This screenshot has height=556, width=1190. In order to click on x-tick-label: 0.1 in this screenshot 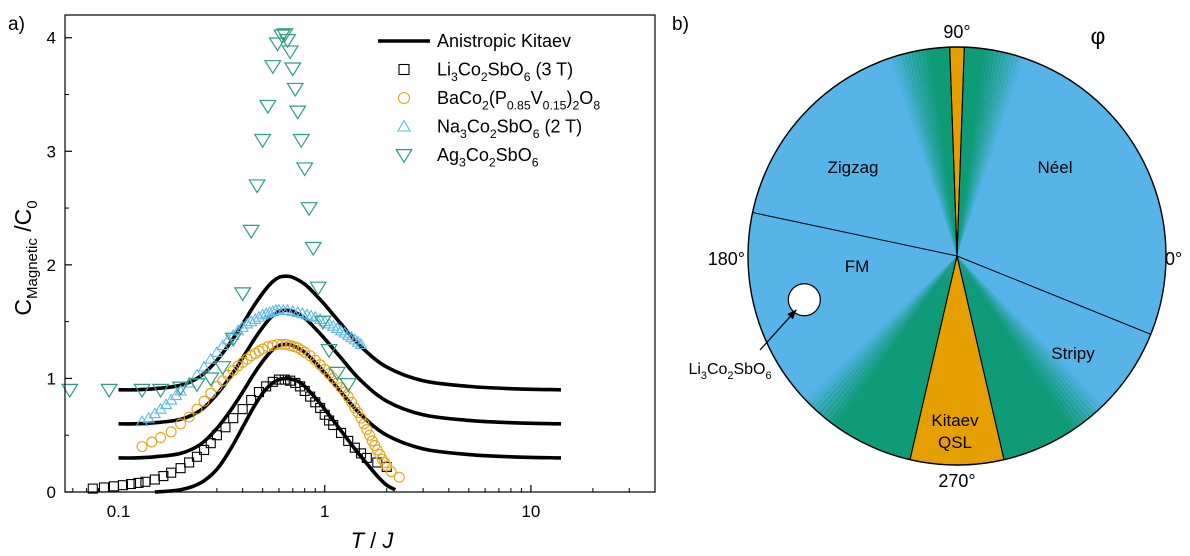, I will do `click(119, 511)`.